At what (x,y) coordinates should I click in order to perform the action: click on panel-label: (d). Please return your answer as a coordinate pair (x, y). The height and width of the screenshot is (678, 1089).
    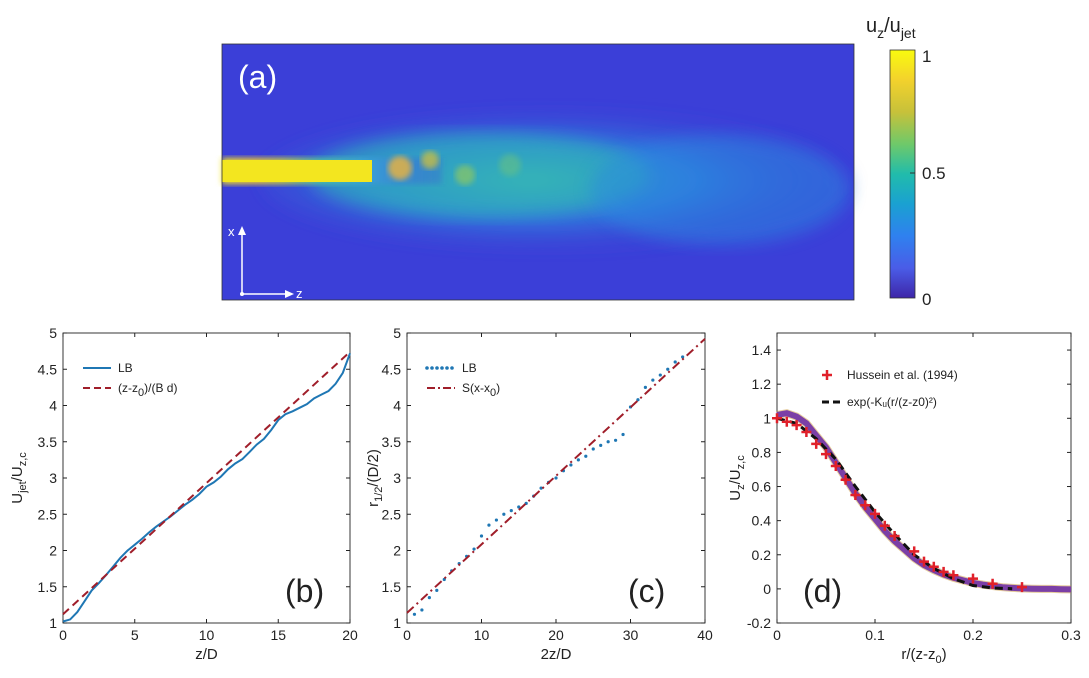
    Looking at the image, I should click on (822, 591).